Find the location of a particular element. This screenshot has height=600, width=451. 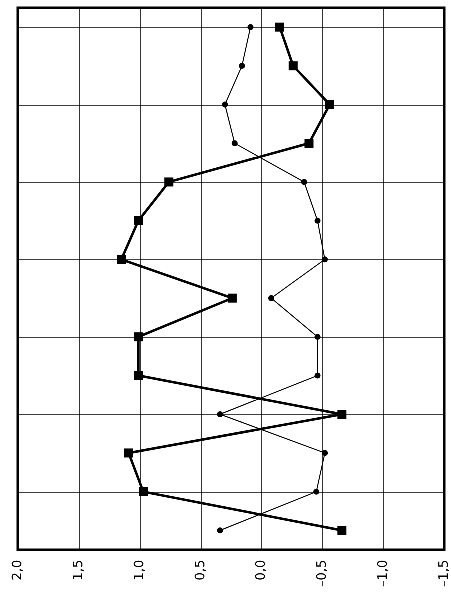

x-tick-label: 1,0 is located at coordinates (140, 570).